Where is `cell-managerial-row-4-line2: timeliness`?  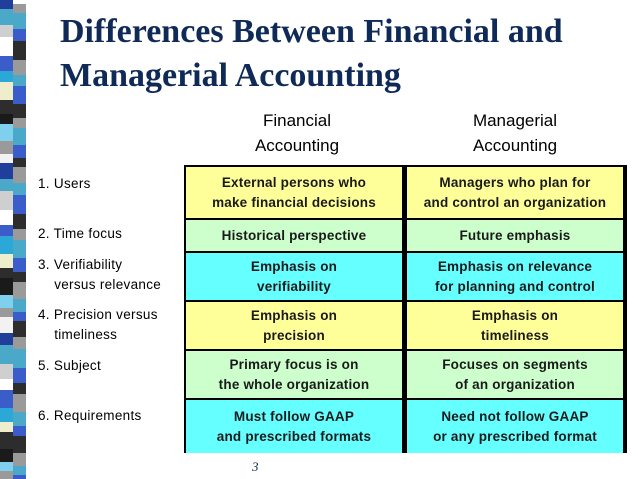 cell-managerial-row-4-line2: timeliness is located at coordinates (514, 335).